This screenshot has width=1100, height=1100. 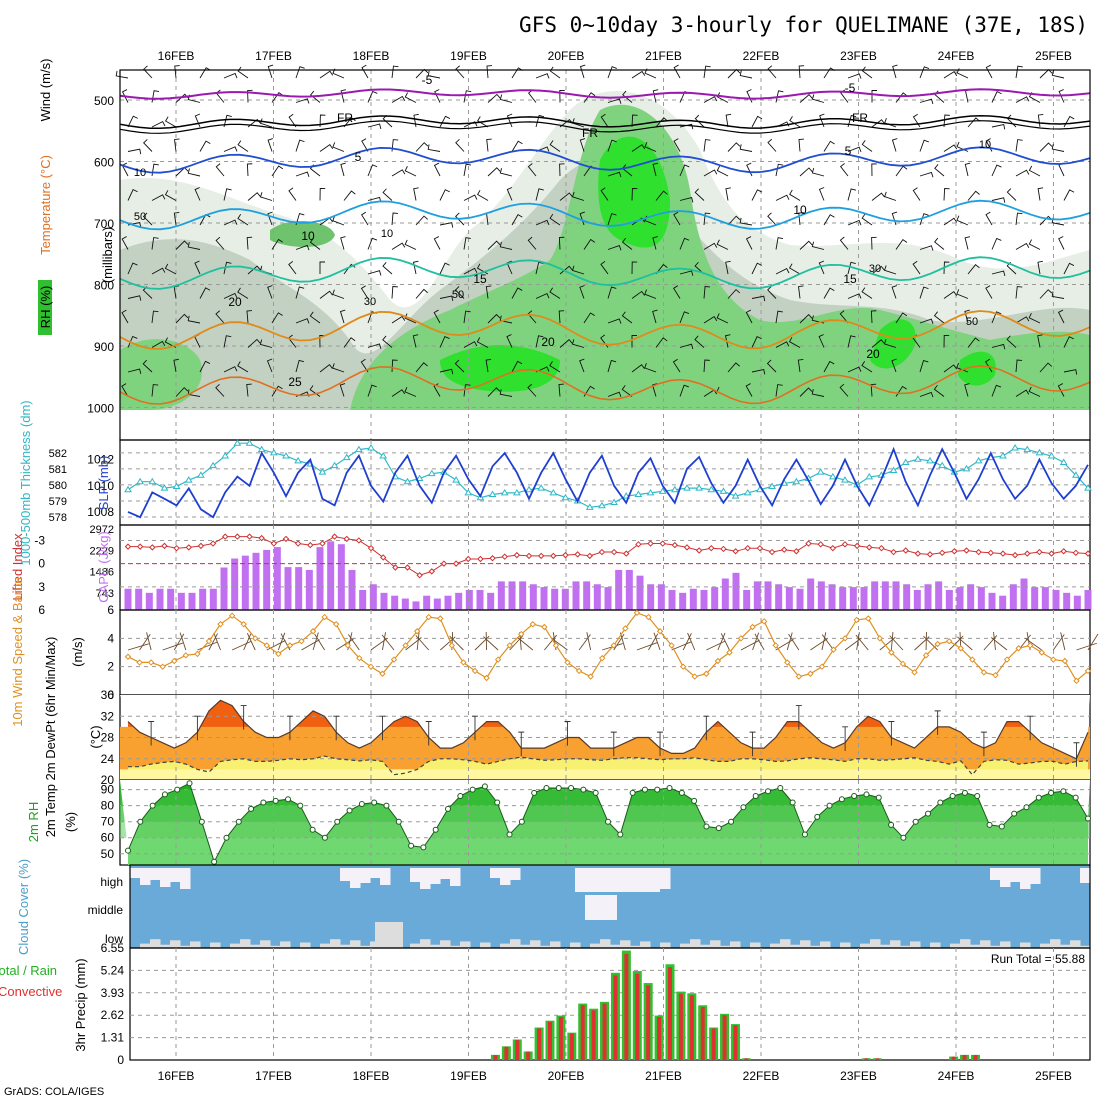 I want to click on thickness-tick: 578, so click(x=58, y=518).